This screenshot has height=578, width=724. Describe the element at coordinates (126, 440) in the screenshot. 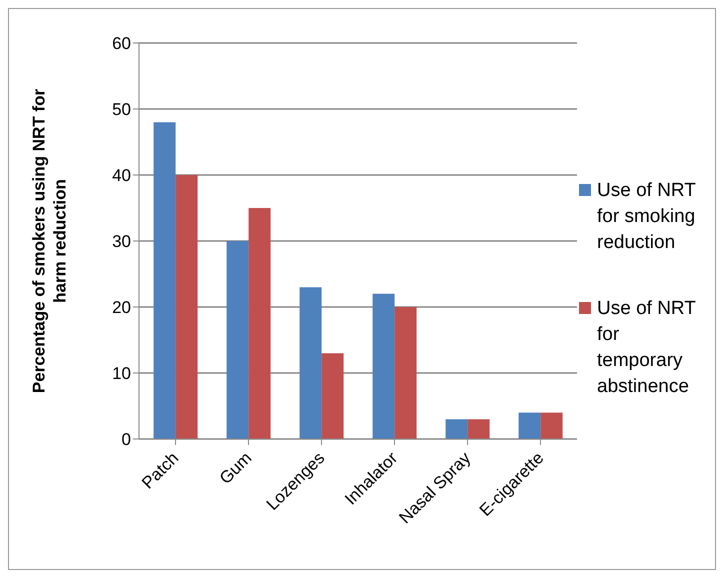

I see `y-tick-label: 0` at that location.